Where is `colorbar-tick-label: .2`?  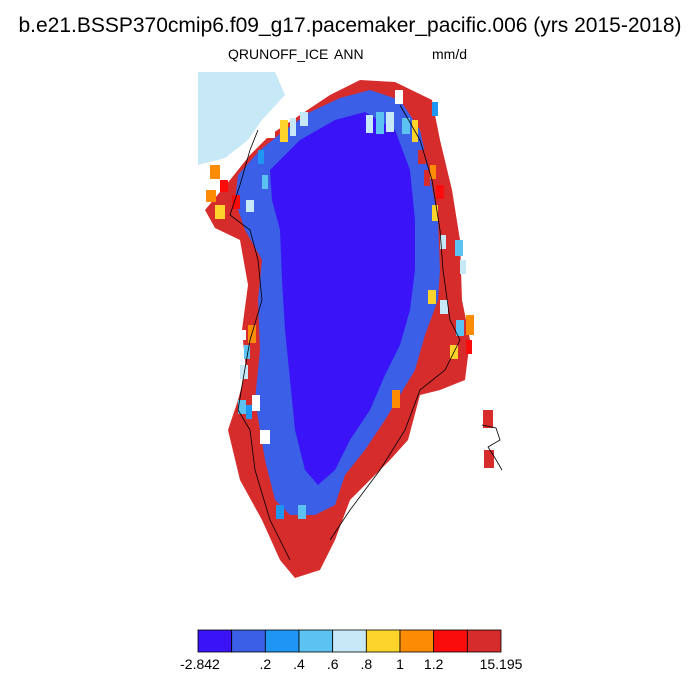
colorbar-tick-label: .2 is located at coordinates (265, 664).